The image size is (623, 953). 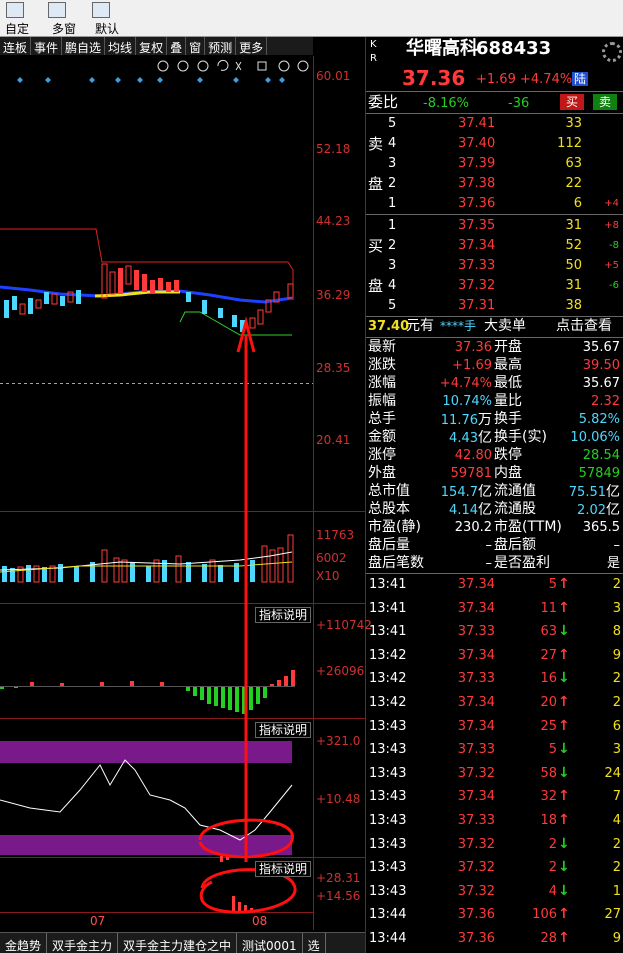 I want to click on stat-value: 5.82%, so click(x=599, y=419).